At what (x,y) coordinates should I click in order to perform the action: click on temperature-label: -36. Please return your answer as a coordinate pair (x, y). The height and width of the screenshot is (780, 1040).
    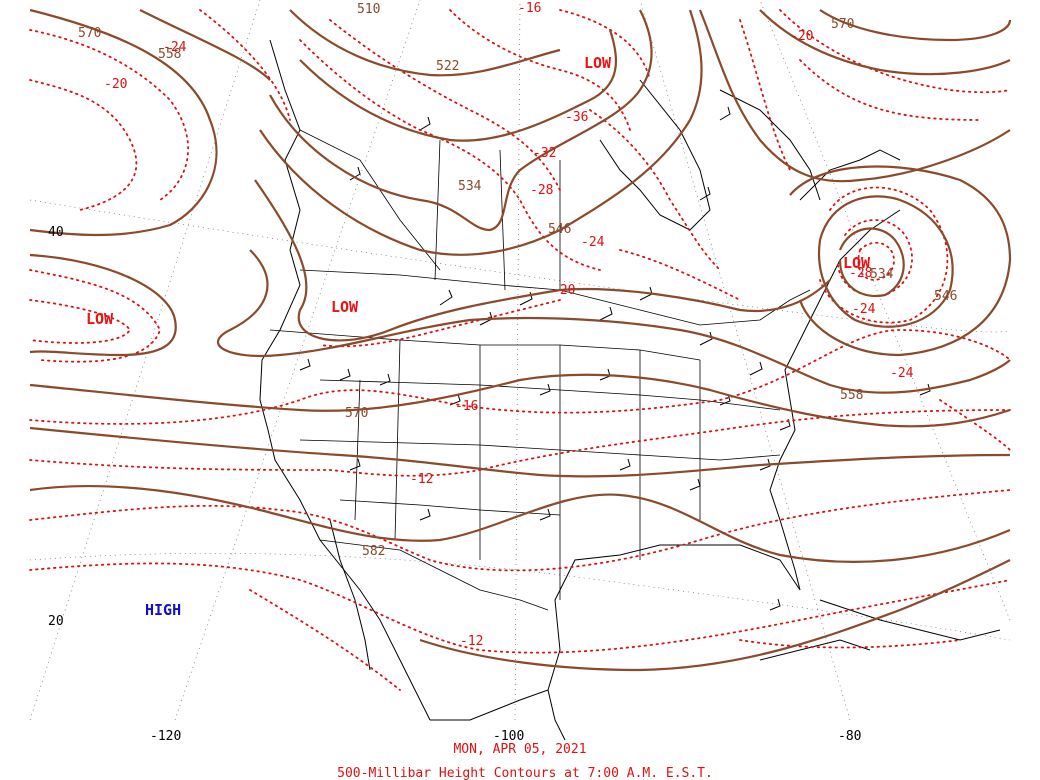
    Looking at the image, I should click on (576, 117).